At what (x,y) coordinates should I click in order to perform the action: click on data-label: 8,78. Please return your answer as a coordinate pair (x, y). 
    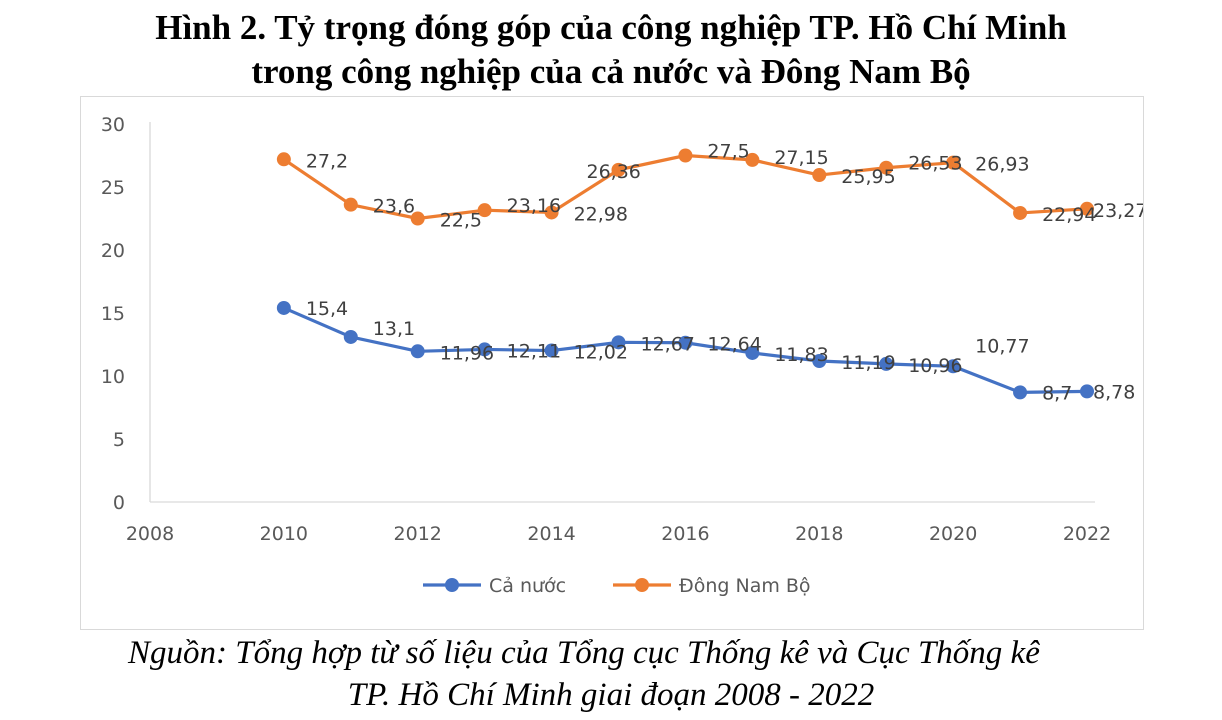
    Looking at the image, I should click on (1114, 392).